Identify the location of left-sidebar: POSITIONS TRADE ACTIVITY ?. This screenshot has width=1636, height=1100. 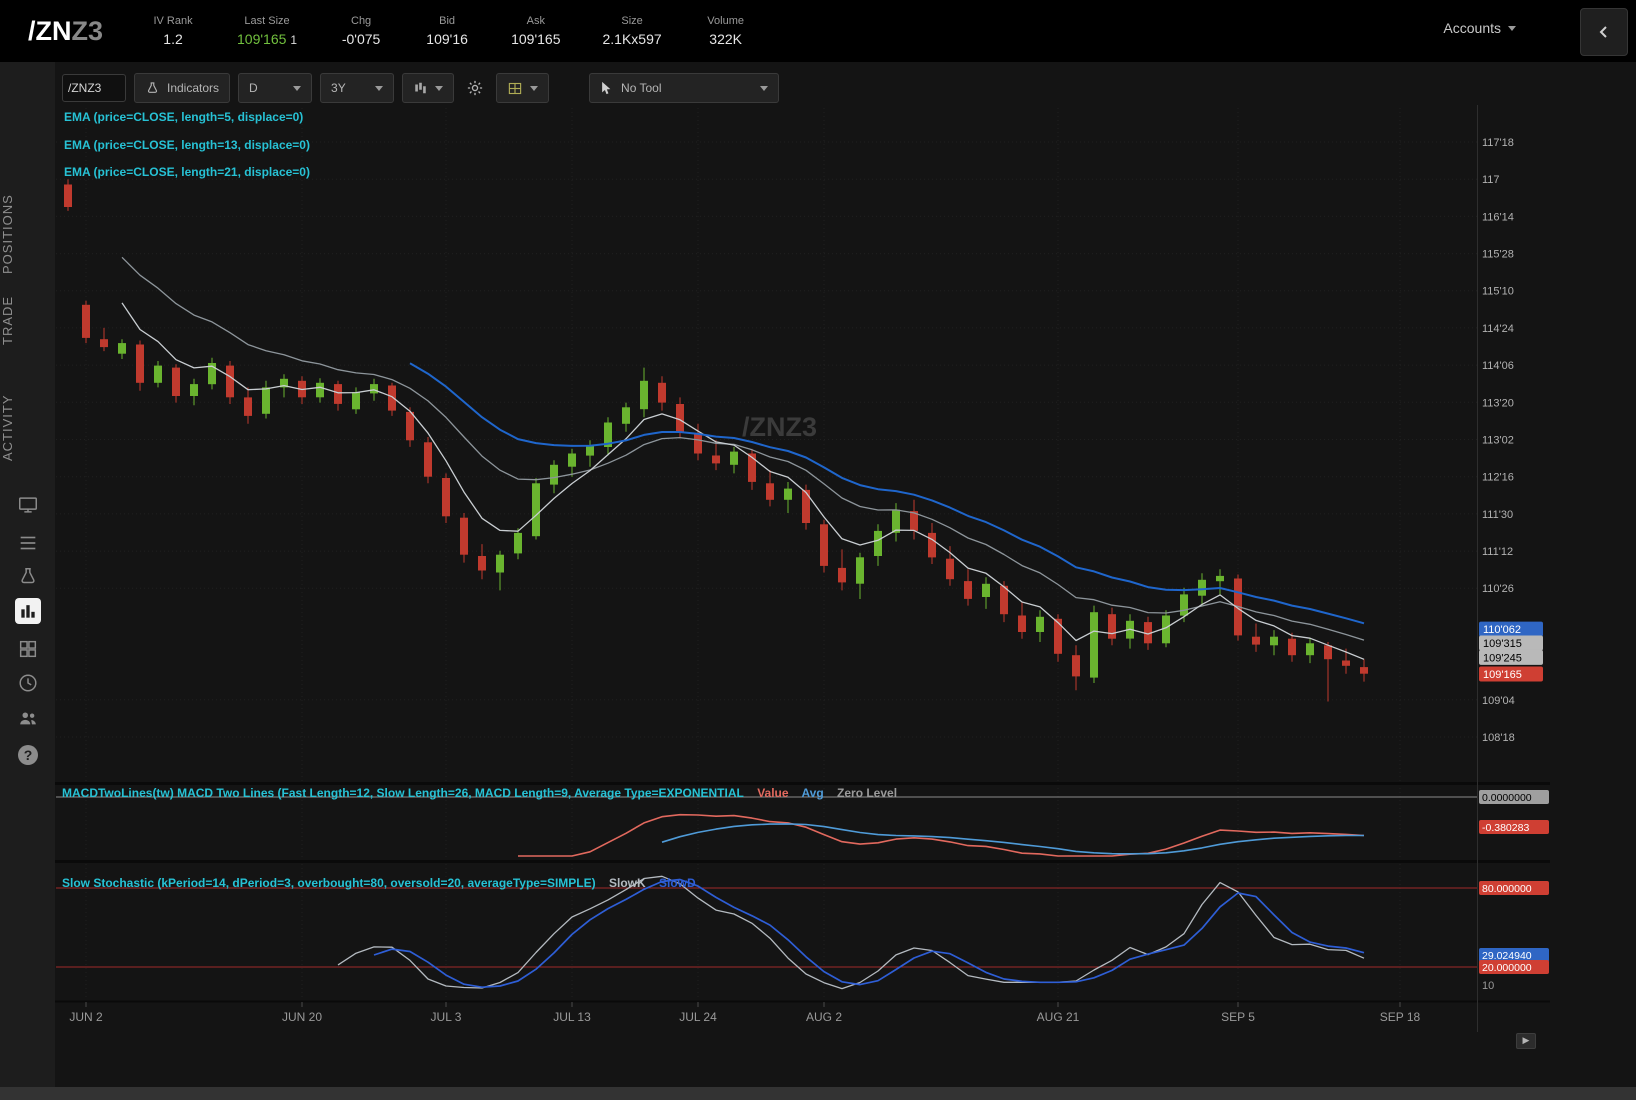
(27, 581).